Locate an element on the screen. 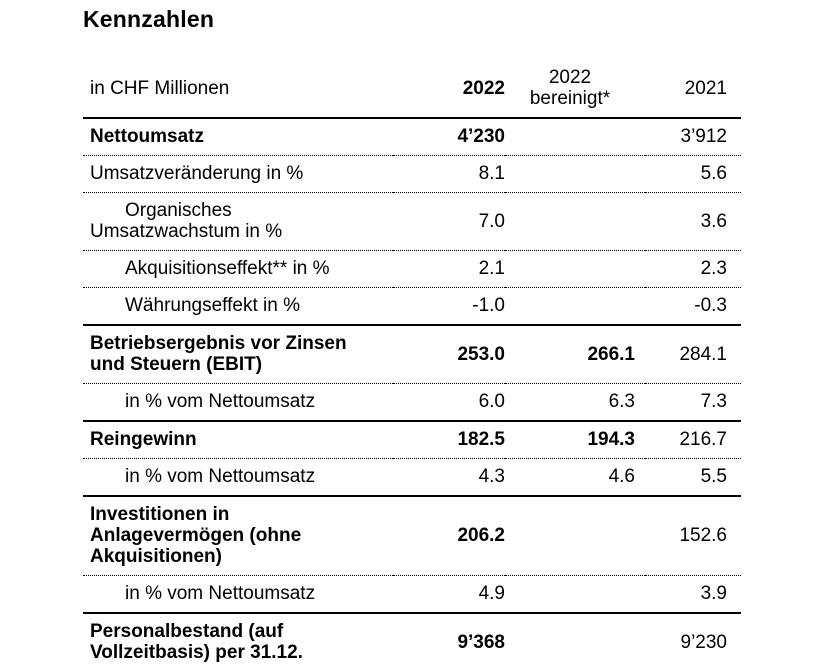 Image resolution: width=828 pixels, height=671 pixels. table-row: Umsatzveränderung in % 8.1 5.6 is located at coordinates (412, 174).